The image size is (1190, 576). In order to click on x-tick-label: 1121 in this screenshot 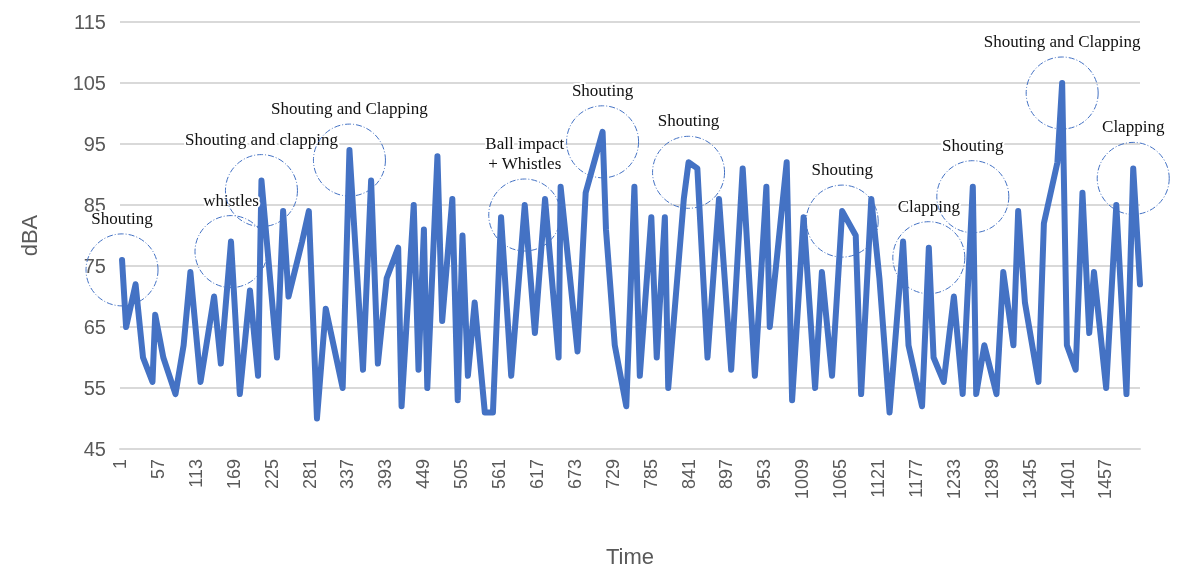, I will do `click(878, 478)`.